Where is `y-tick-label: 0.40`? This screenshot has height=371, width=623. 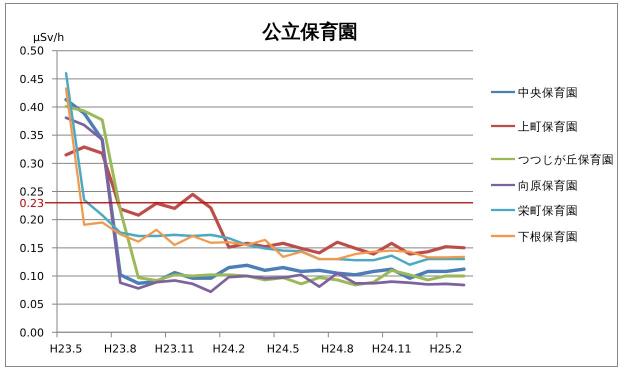 y-tick-label: 0.40 is located at coordinates (32, 107).